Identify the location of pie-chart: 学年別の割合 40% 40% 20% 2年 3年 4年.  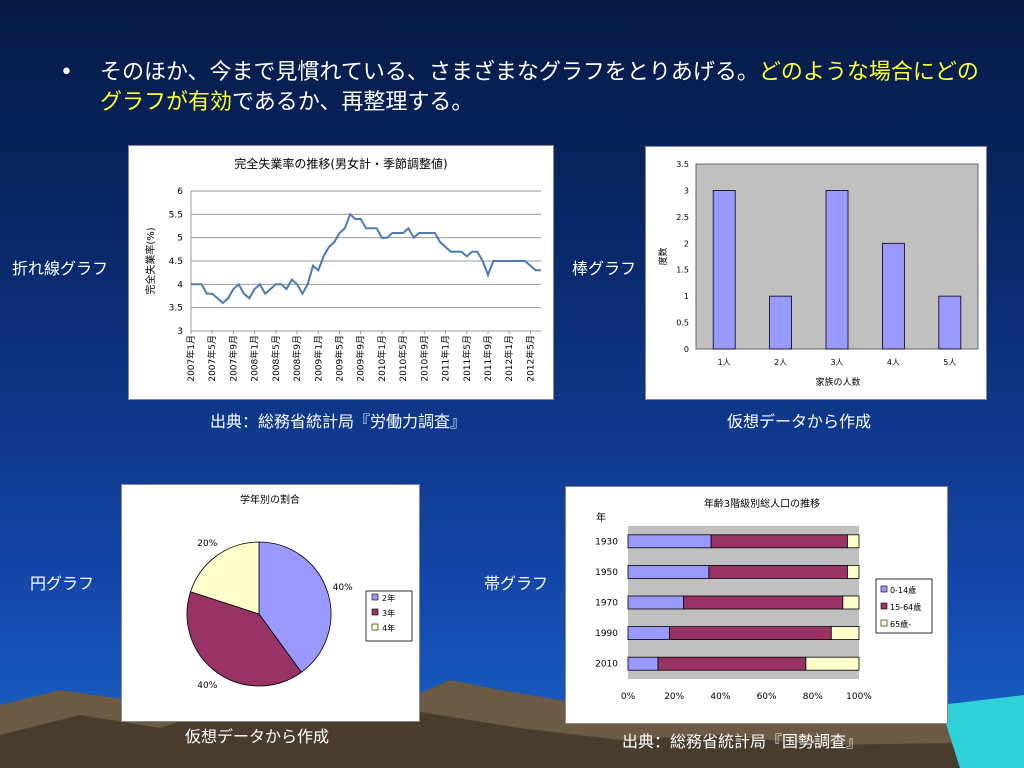
(299, 592).